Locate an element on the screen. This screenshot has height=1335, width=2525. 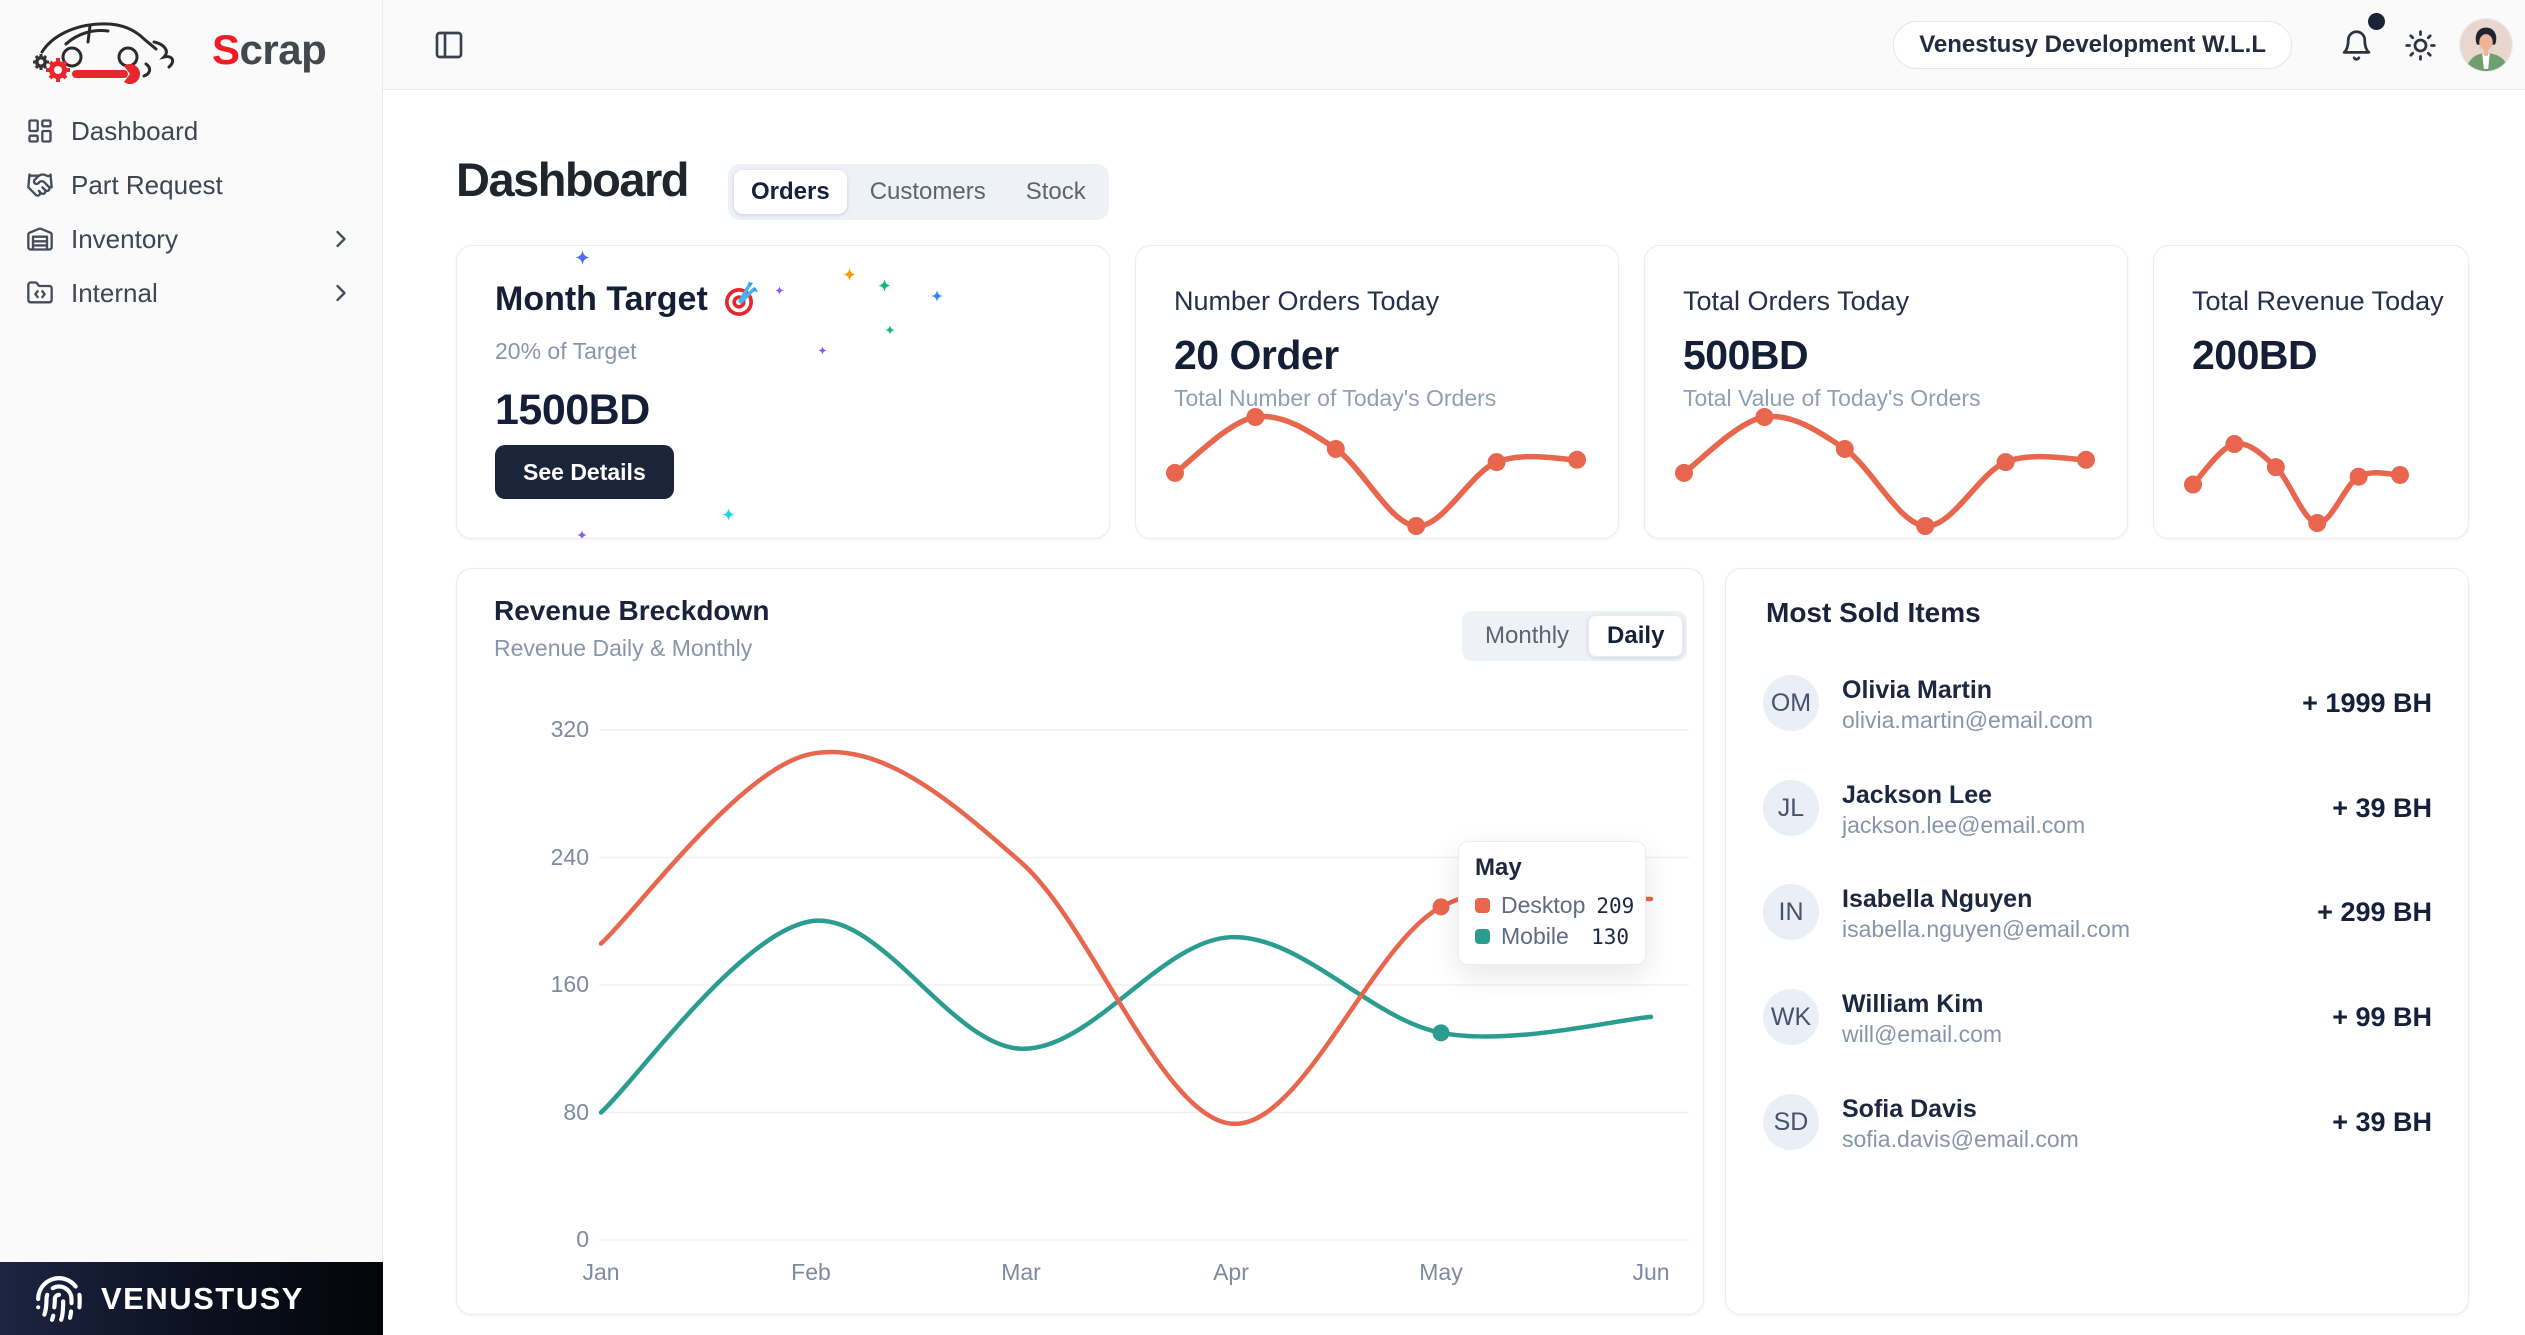
sidebar-item-part-request: Part Request is located at coordinates (191, 185).